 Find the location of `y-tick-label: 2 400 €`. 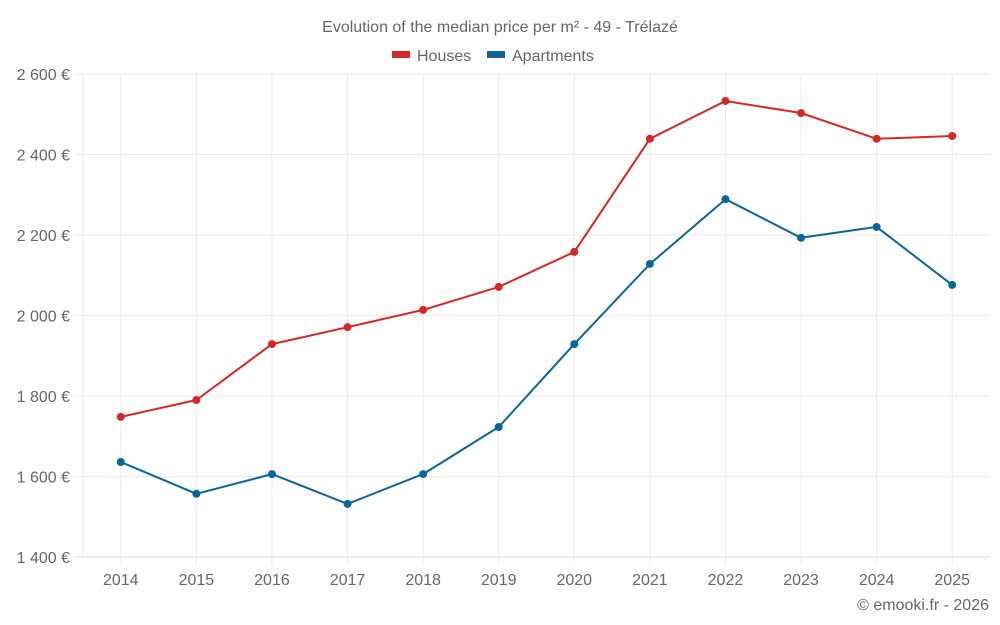

y-tick-label: 2 400 € is located at coordinates (43, 156).